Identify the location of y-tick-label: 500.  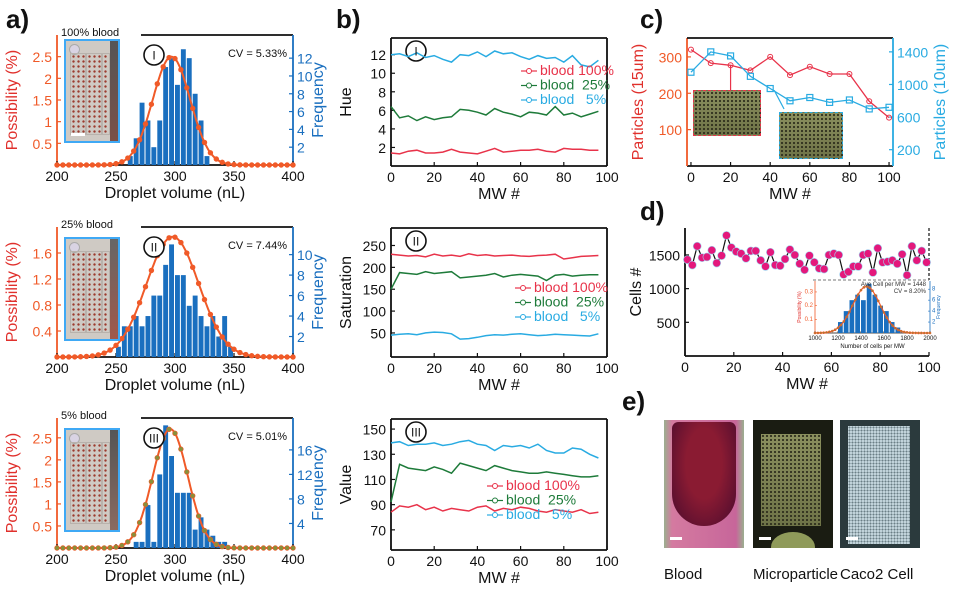
(669, 323).